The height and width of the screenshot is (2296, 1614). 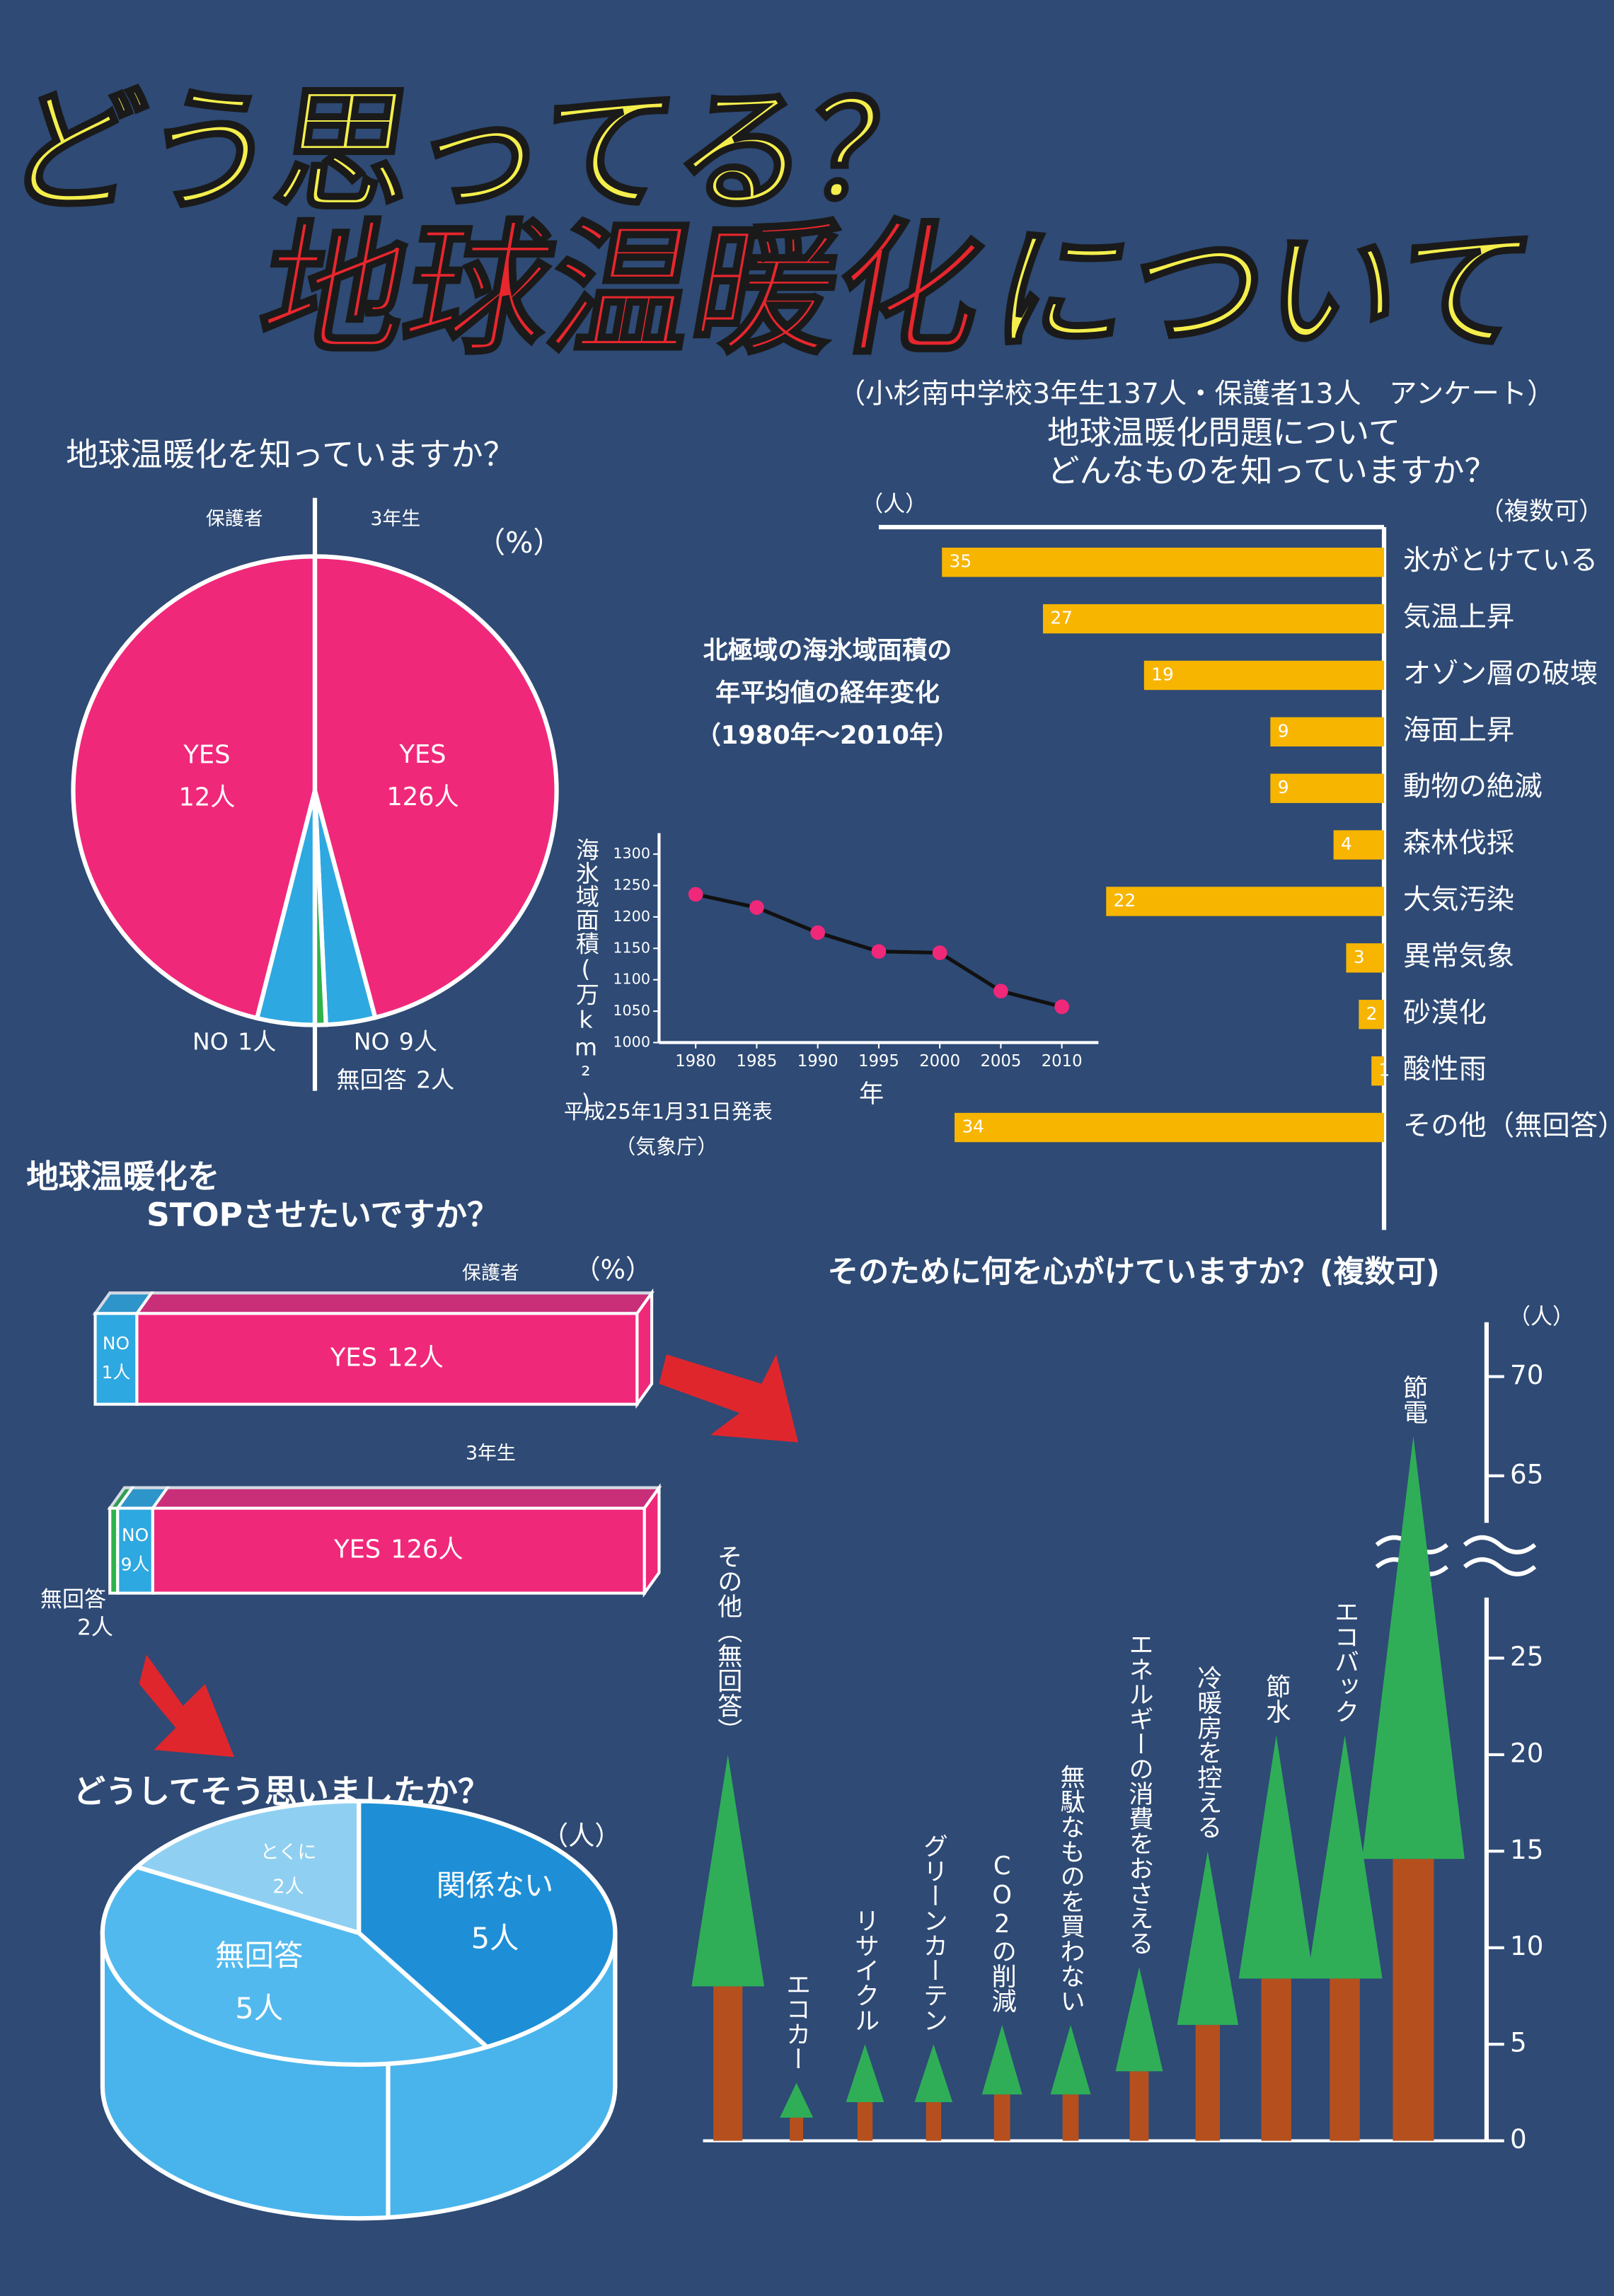 I want to click on chart-title: そのために何を心がけていますか？(複数可), so click(x=1133, y=1272).